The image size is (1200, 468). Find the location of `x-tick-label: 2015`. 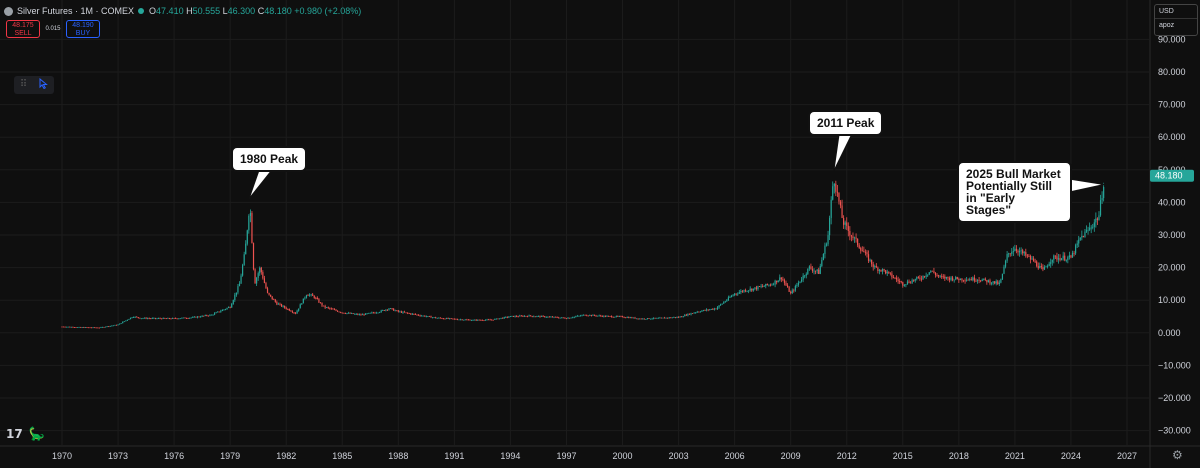

x-tick-label: 2015 is located at coordinates (903, 456).